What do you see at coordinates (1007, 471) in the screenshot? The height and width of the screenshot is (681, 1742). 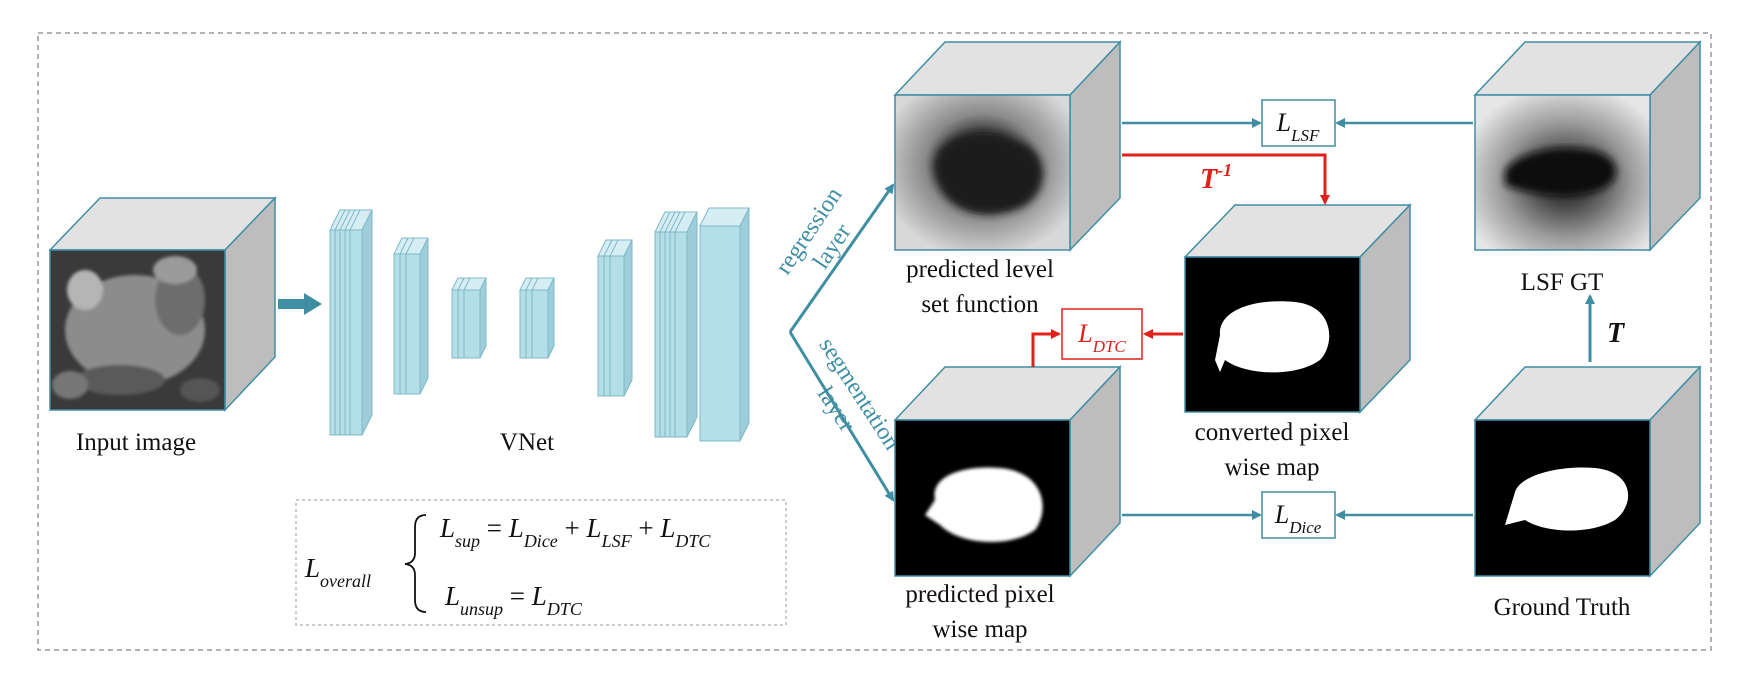 I see `predicted-pixel-map-cube` at bounding box center [1007, 471].